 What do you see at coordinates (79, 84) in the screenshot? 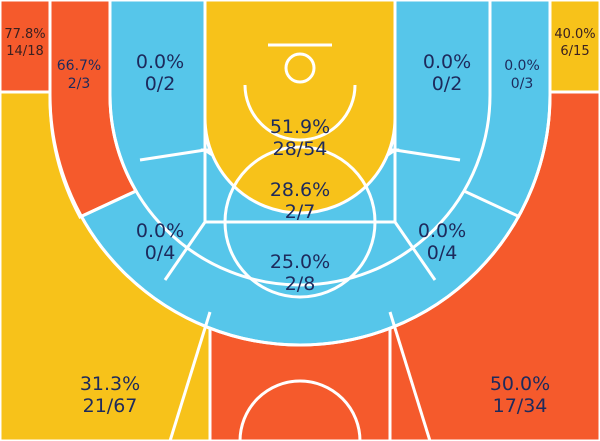
I see `frac-label-left-wing-baseline-mid: 2/3` at bounding box center [79, 84].